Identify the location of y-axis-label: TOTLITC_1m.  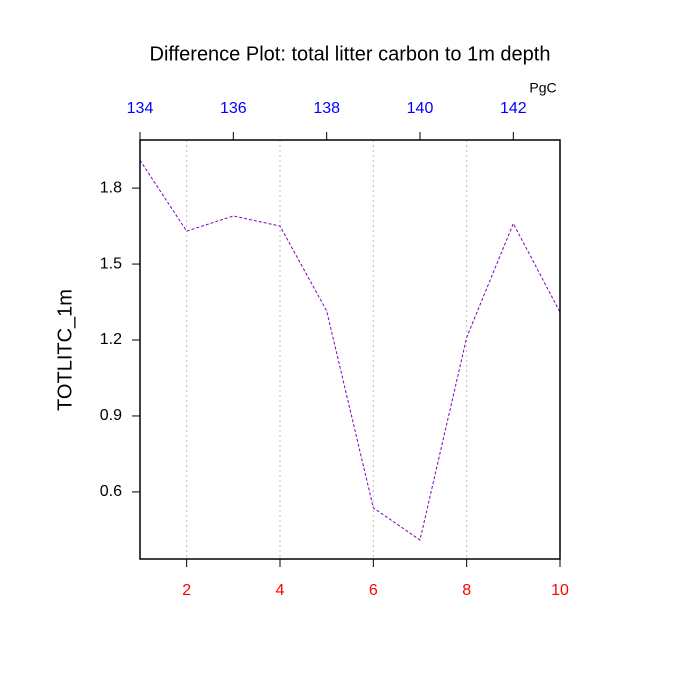
(65, 350).